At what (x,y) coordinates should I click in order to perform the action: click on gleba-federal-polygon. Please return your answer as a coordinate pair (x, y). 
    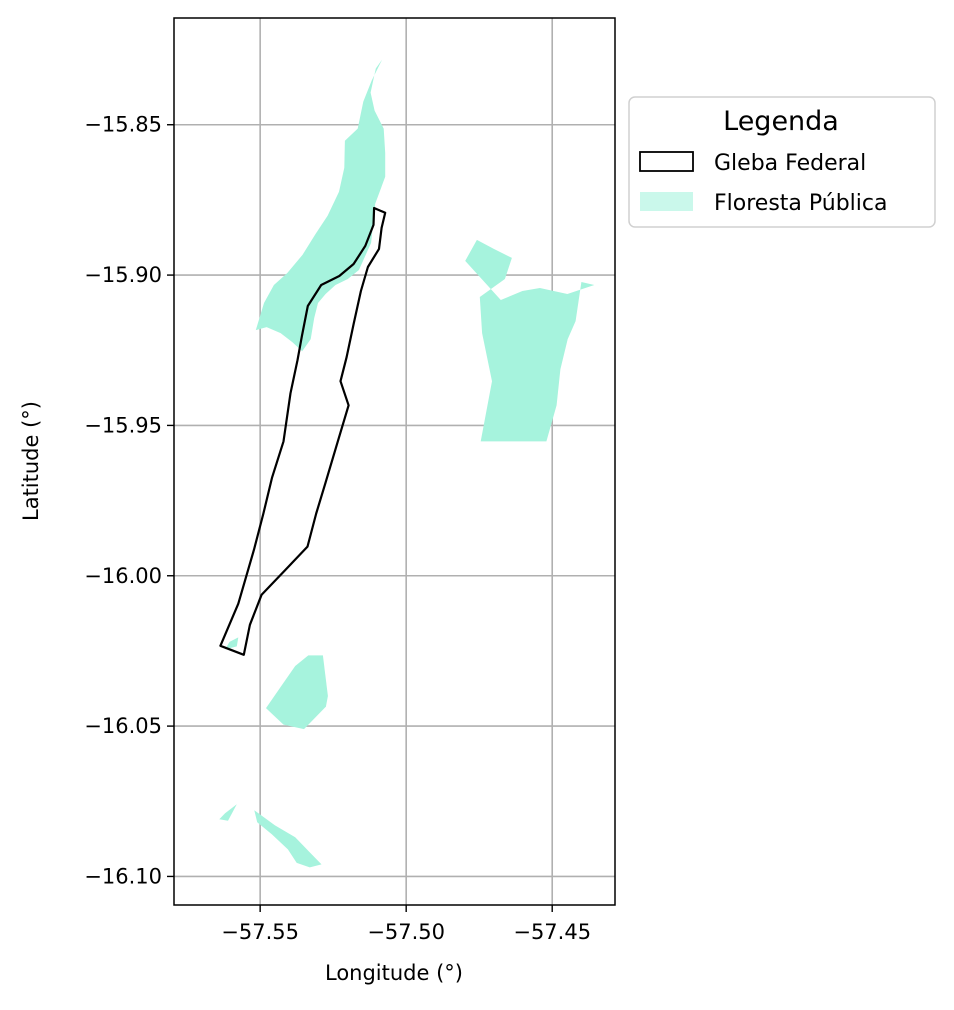
    Looking at the image, I should click on (303, 431).